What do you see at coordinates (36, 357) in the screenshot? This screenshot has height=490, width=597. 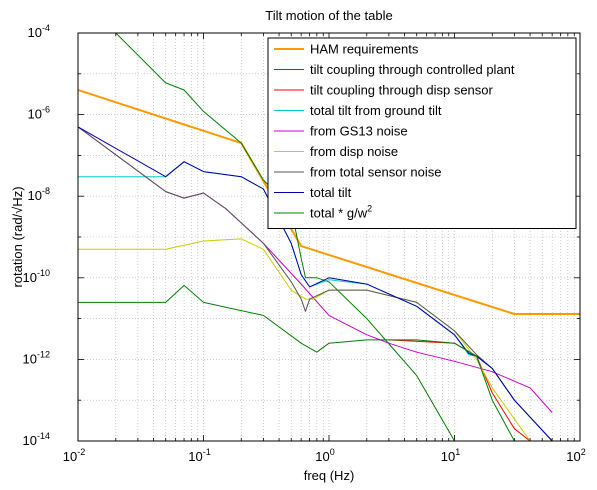 I see `y-tick-label: 10⁻¹²` at bounding box center [36, 357].